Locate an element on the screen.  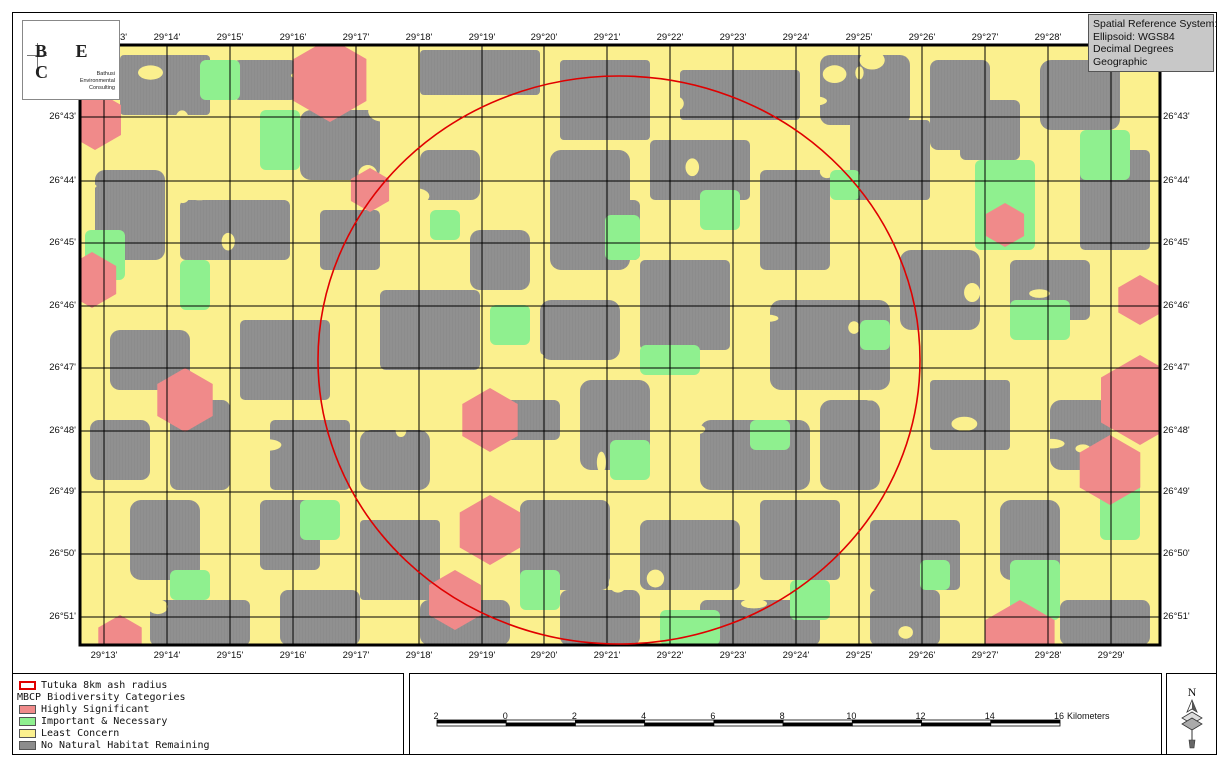
bottom-longitude-label: 29°25' is located at coordinates (859, 655).